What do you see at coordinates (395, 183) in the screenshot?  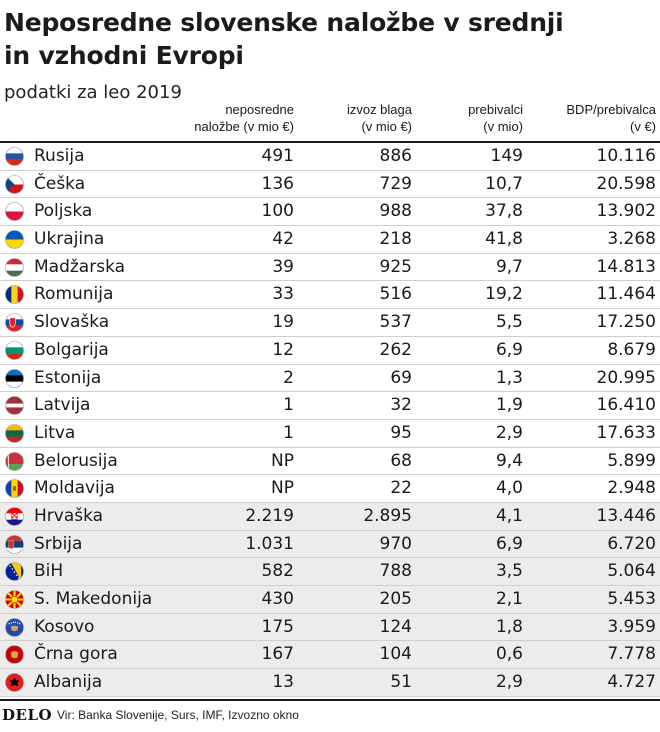 I see `exports-value: 729` at bounding box center [395, 183].